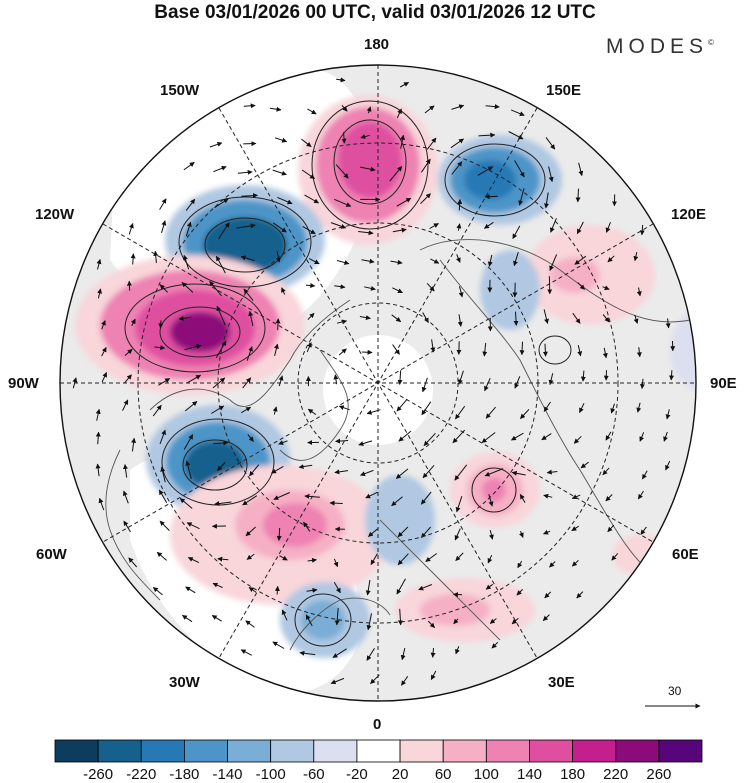 The height and width of the screenshot is (783, 750). I want to click on anomaly-blue-east-siberia, so click(510, 290).